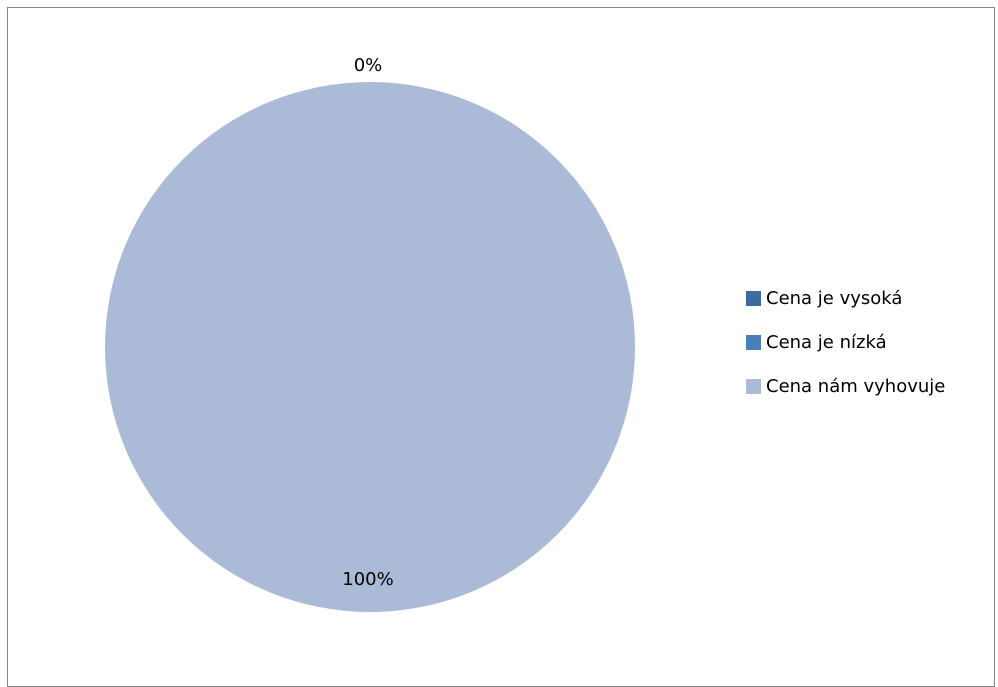 Image resolution: width=998 pixels, height=687 pixels. What do you see at coordinates (856, 386) in the screenshot?
I see `legend-label-cena-nam-vyhovuje: Cena nám vyhovuje` at bounding box center [856, 386].